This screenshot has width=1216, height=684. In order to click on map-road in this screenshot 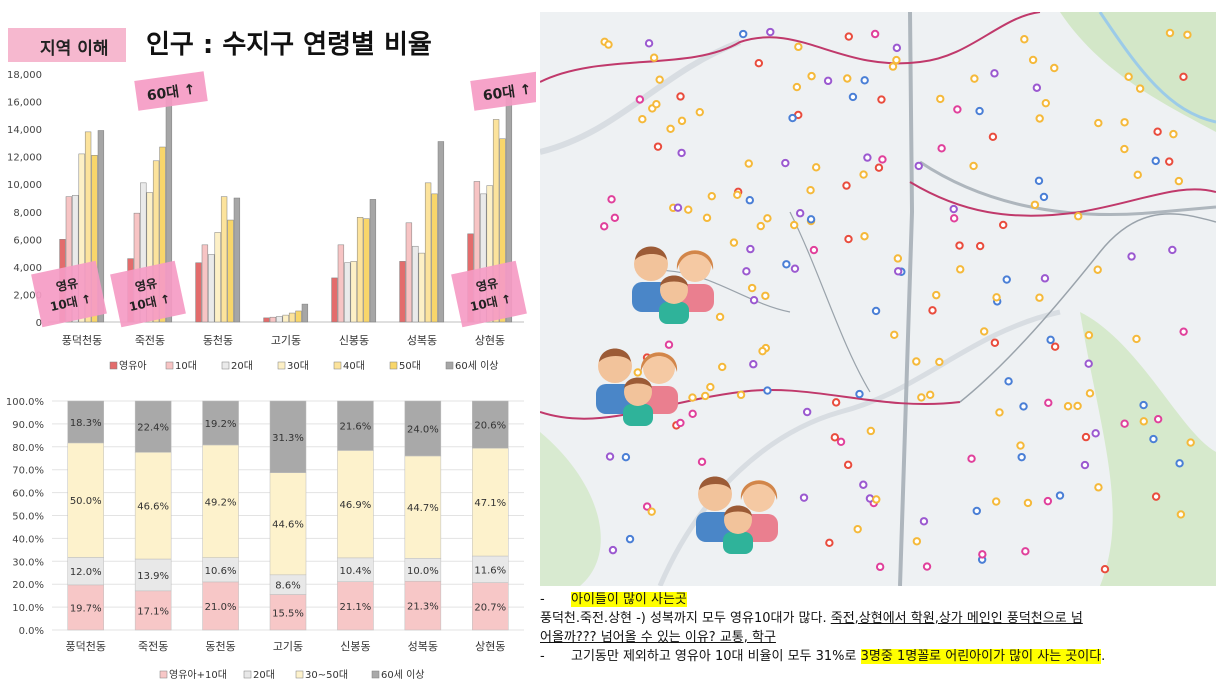, I will do `click(859, 447)`.